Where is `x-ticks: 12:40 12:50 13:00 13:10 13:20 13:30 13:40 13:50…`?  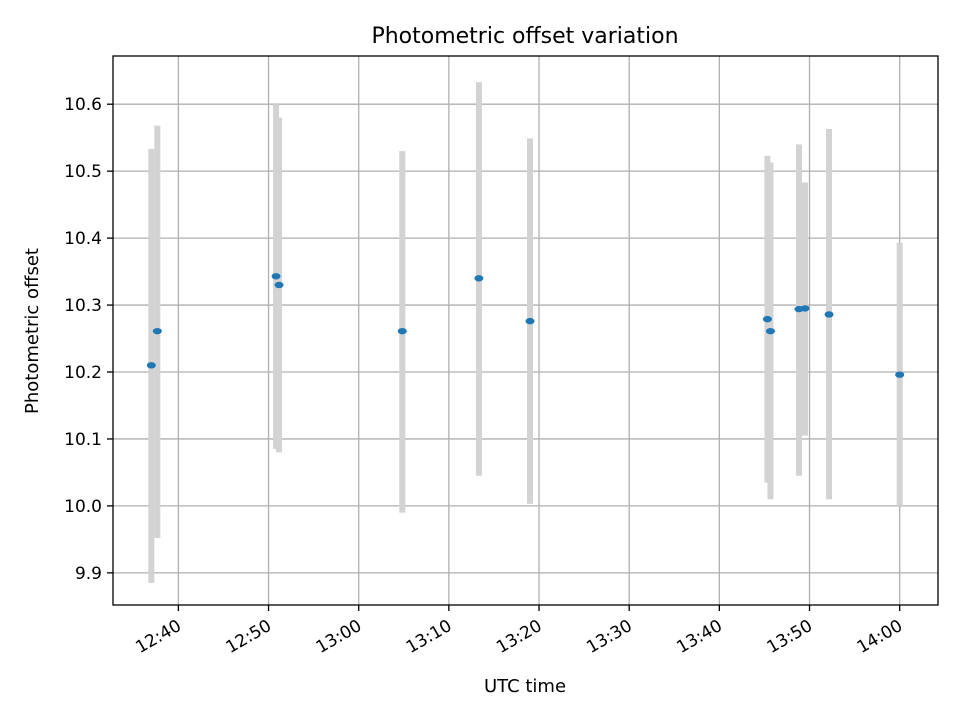 x-ticks: 12:40 12:50 13:00 13:10 13:20 13:30 13:40 13:50… is located at coordinates (519, 631).